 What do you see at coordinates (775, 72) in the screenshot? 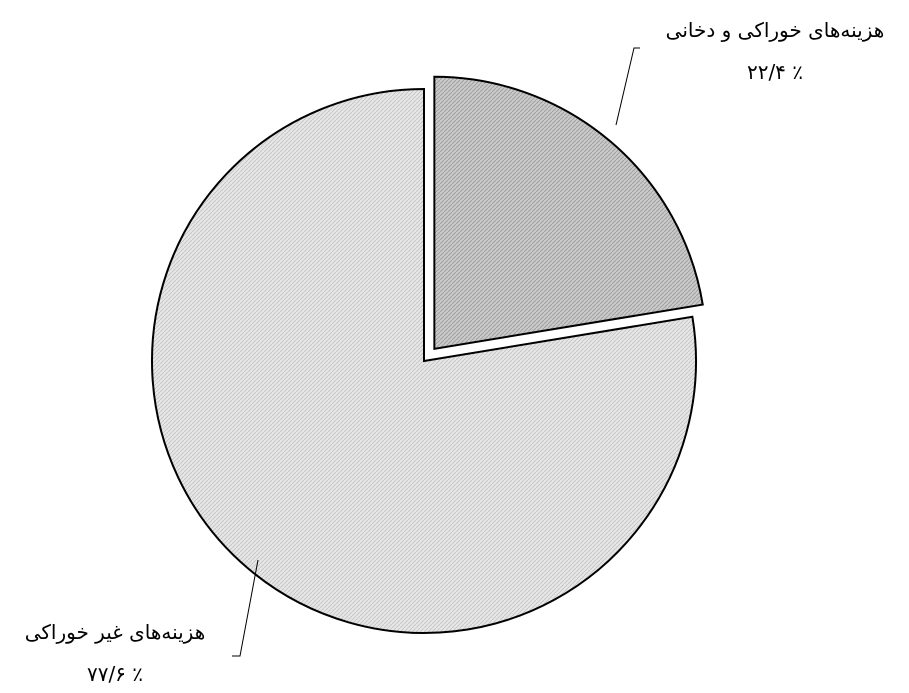
I see `slice-value-label-1: ٪ ۲۲/۴` at bounding box center [775, 72].